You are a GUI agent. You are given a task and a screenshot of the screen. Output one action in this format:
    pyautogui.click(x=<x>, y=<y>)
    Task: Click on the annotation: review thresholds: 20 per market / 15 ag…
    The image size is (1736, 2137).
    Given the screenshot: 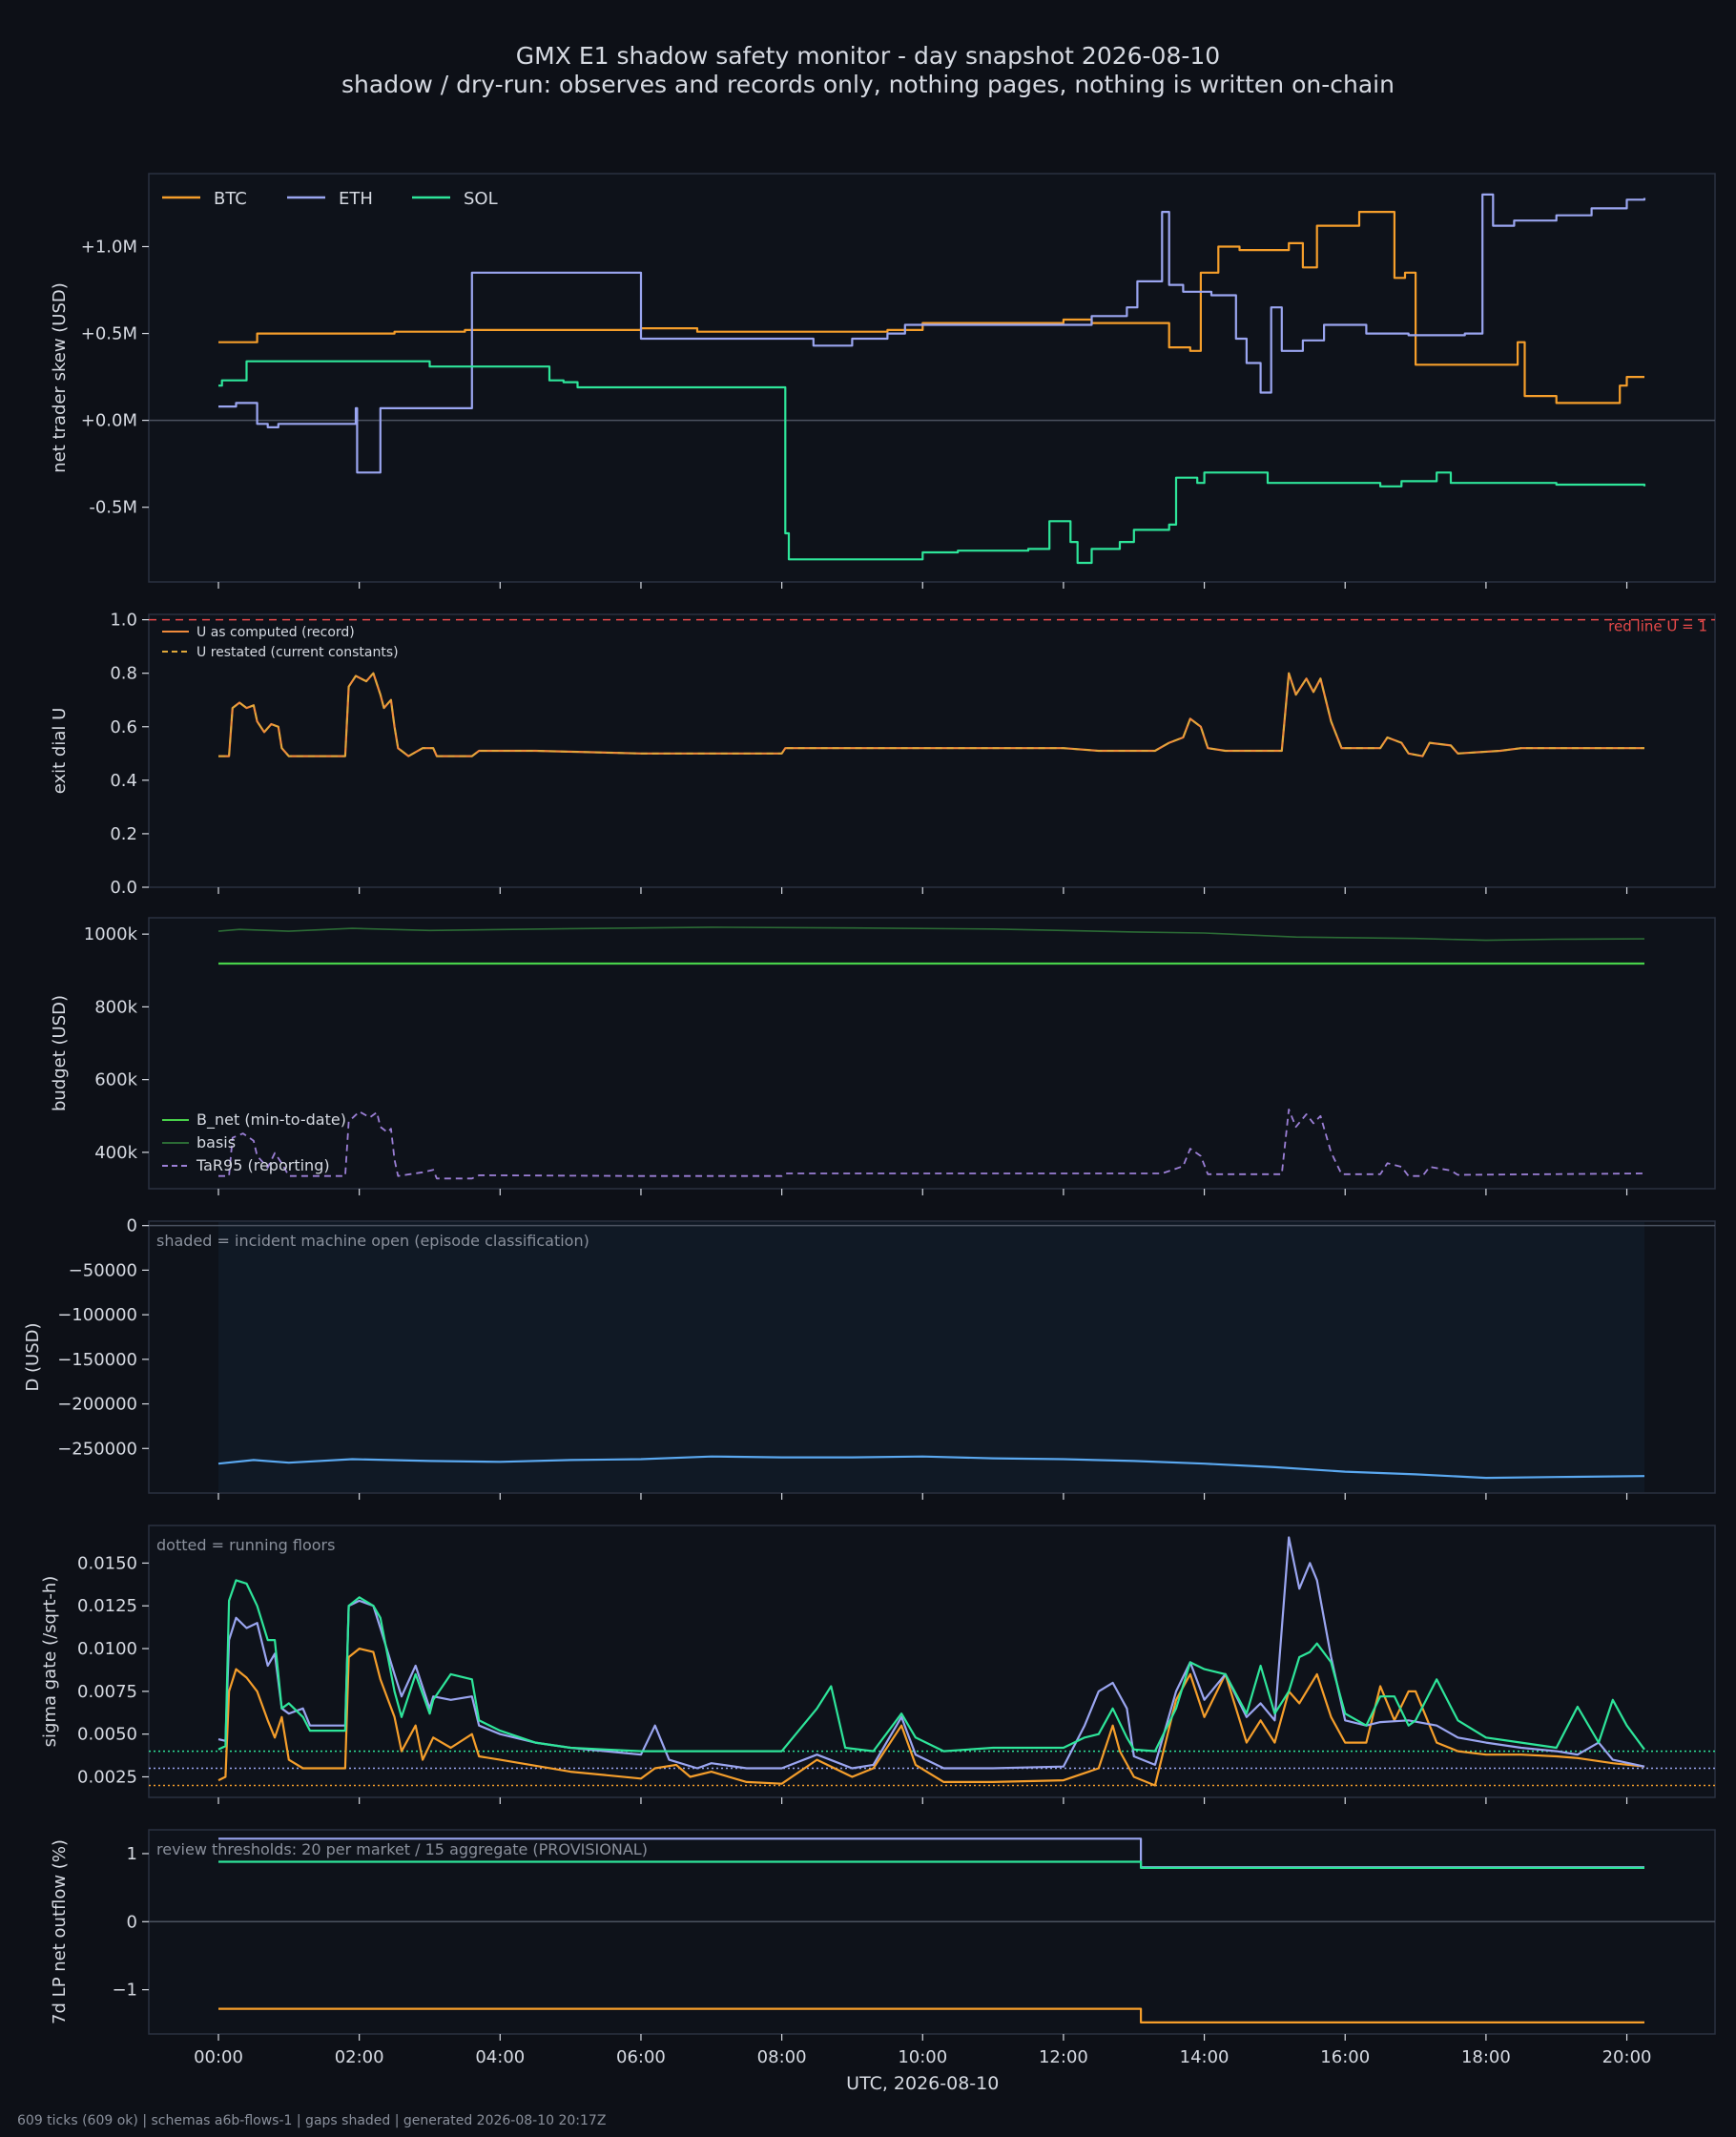 What is the action you would take?
    pyautogui.click(x=402, y=1849)
    